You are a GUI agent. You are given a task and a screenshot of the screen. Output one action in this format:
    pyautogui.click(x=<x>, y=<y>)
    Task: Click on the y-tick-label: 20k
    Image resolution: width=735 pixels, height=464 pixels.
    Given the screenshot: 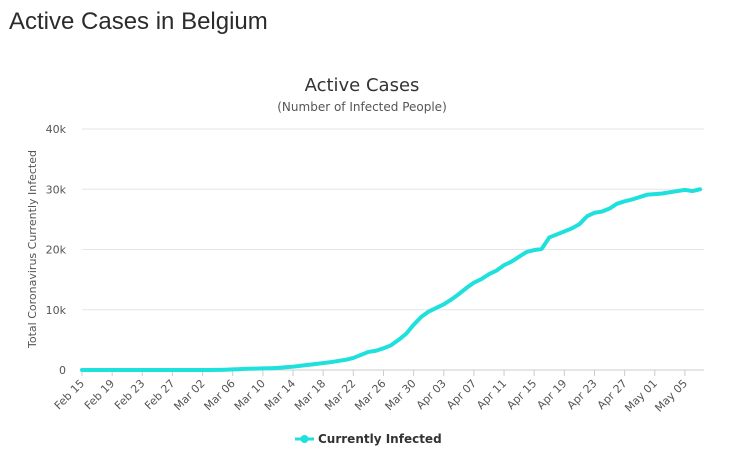 What is the action you would take?
    pyautogui.click(x=56, y=250)
    